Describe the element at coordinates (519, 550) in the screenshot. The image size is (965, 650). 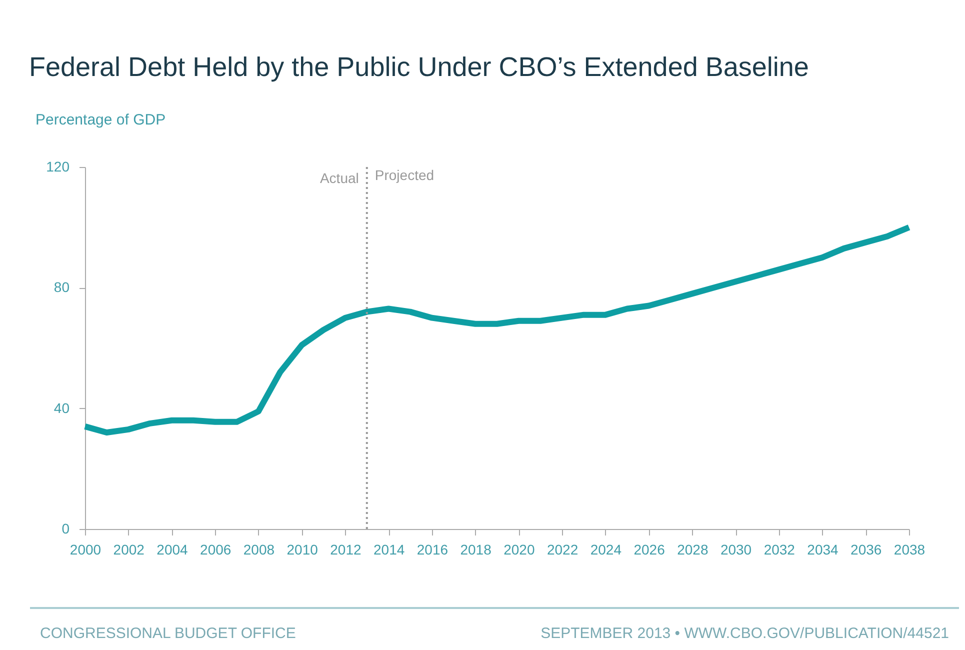
I see `x-tick-label: 2020` at that location.